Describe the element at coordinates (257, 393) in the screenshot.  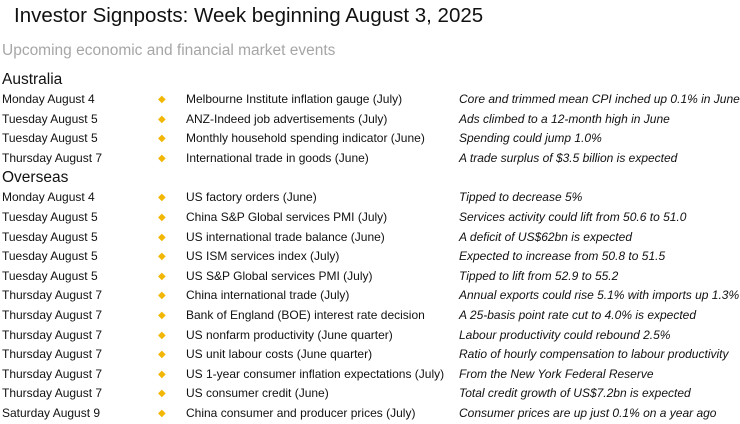
I see `event-name: US consumer credit (June)` at that location.